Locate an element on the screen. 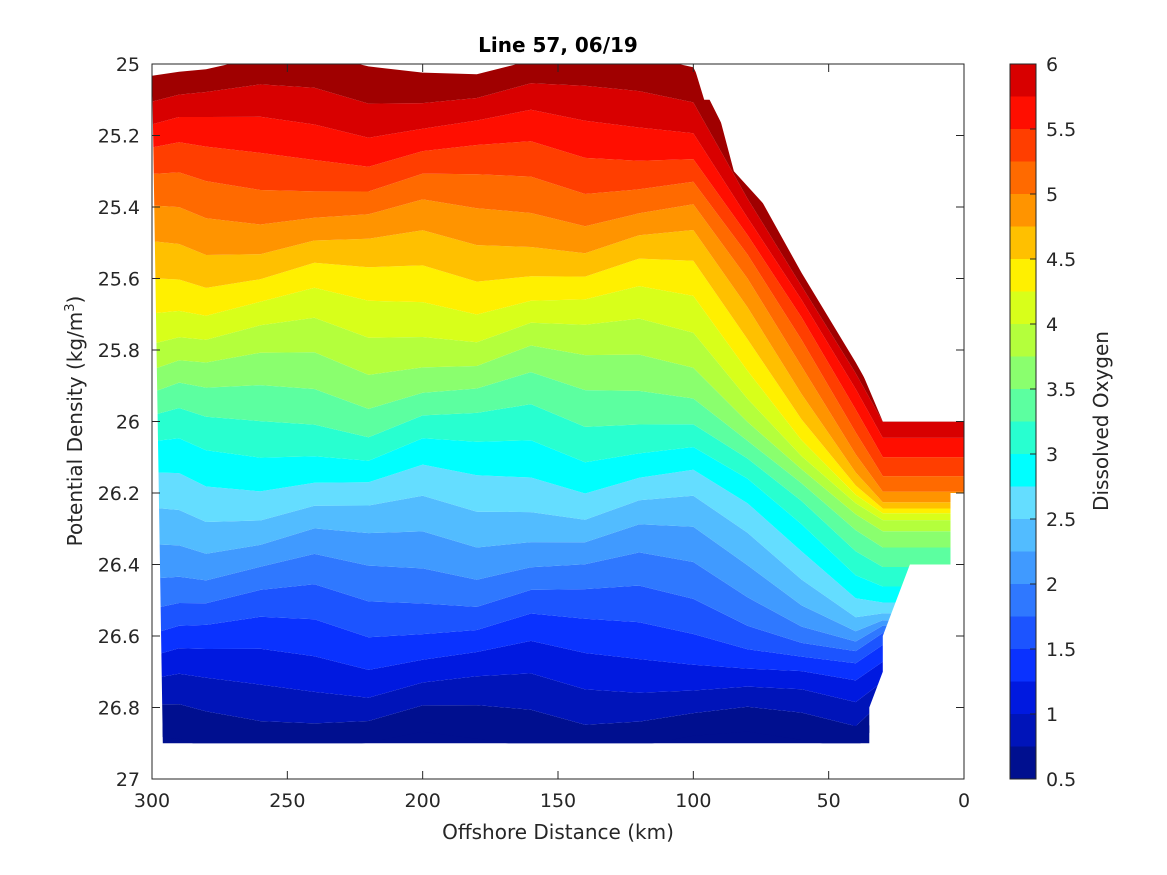 Image resolution: width=1167 pixels, height=875 pixels. y-tick-label: 25.6 is located at coordinates (119, 280).